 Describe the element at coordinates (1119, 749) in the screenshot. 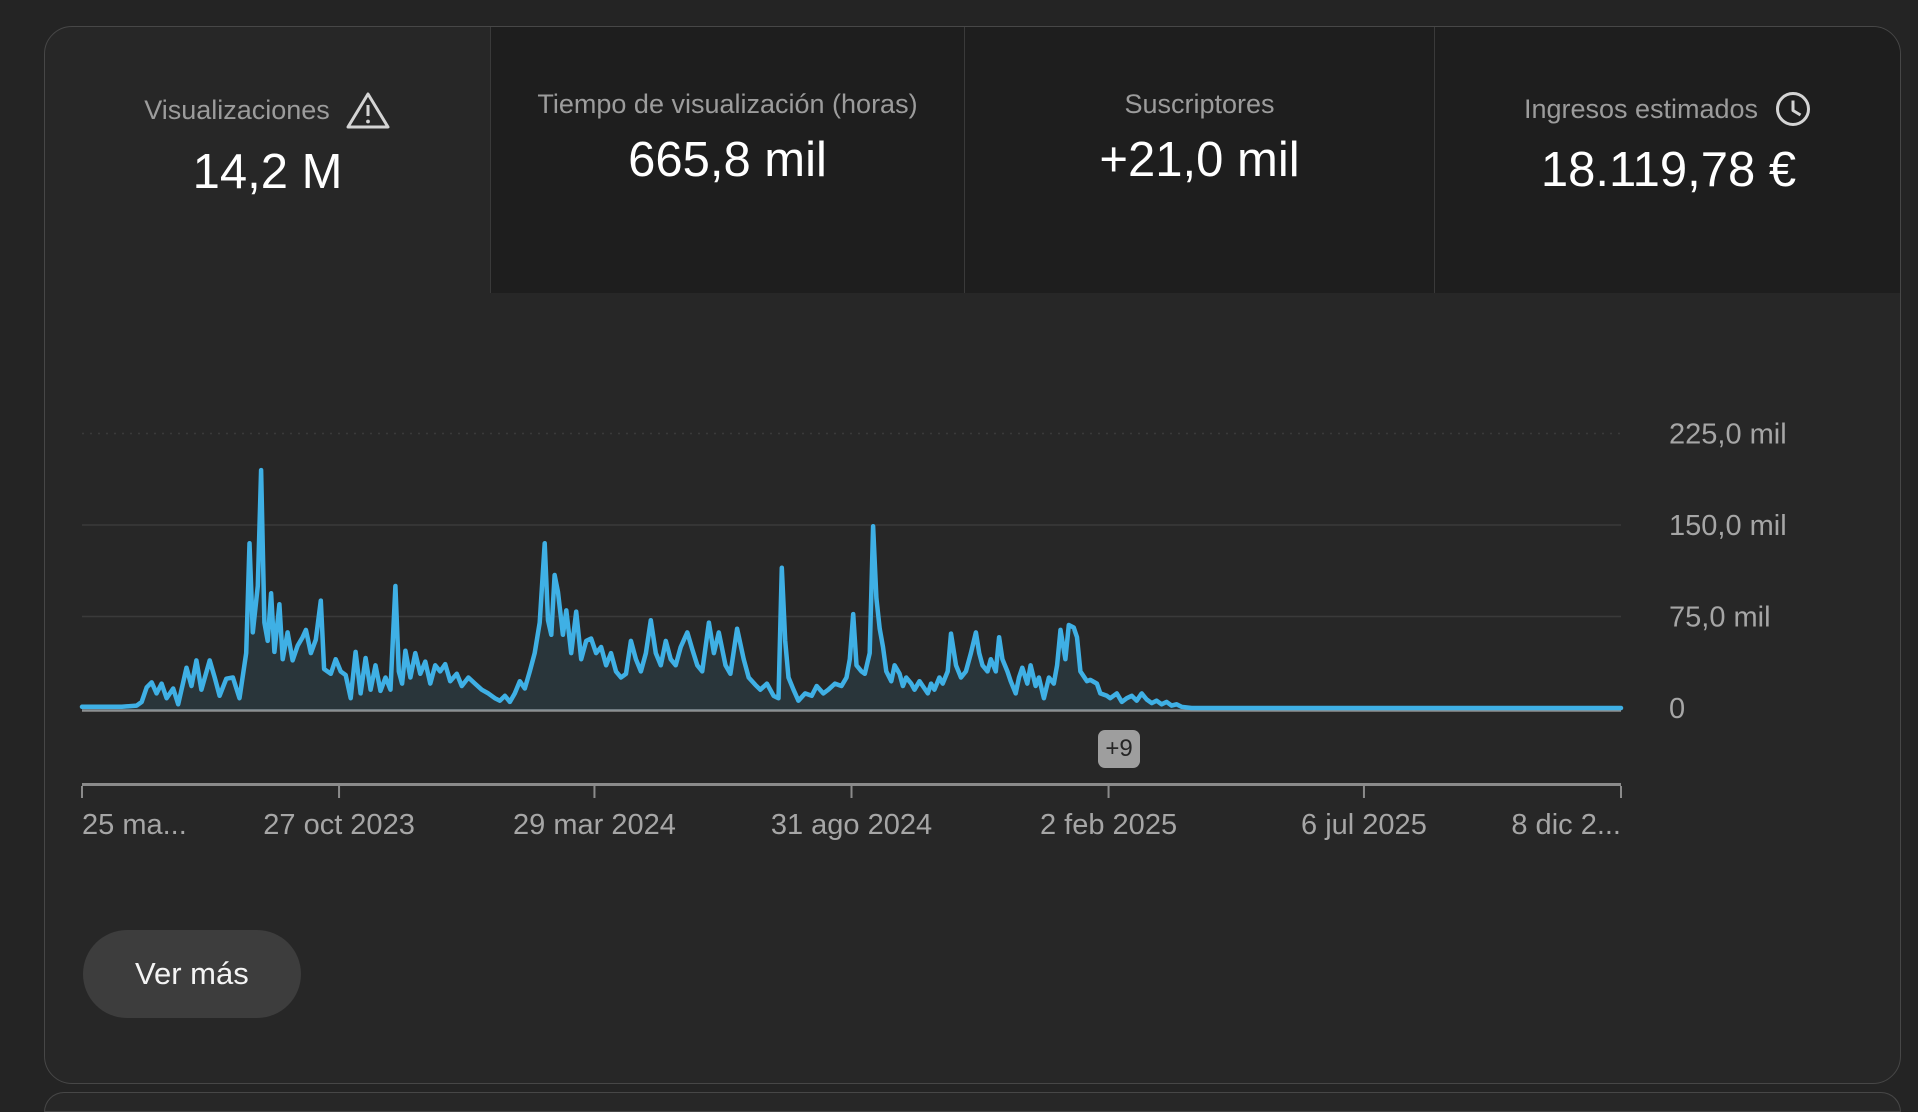

I see `more-events-badge: +9` at that location.